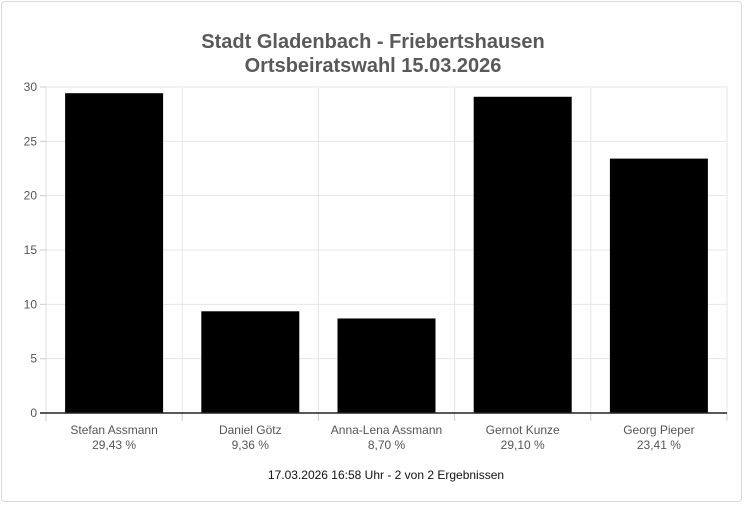 Image resolution: width=745 pixels, height=506 pixels. Describe the element at coordinates (251, 445) in the screenshot. I see `x-value-label: 9,36 %` at that location.